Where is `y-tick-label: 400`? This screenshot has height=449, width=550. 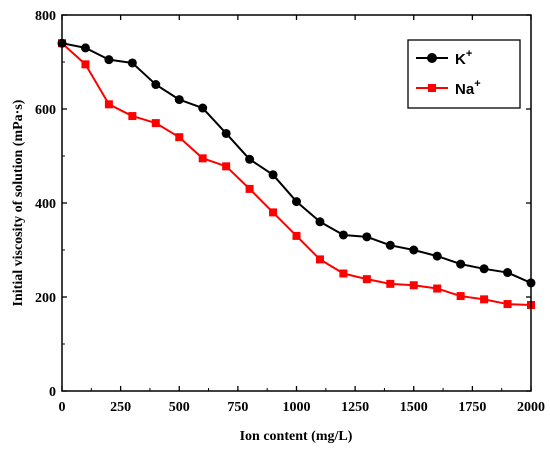 y-tick-label: 400 is located at coordinates (45, 204).